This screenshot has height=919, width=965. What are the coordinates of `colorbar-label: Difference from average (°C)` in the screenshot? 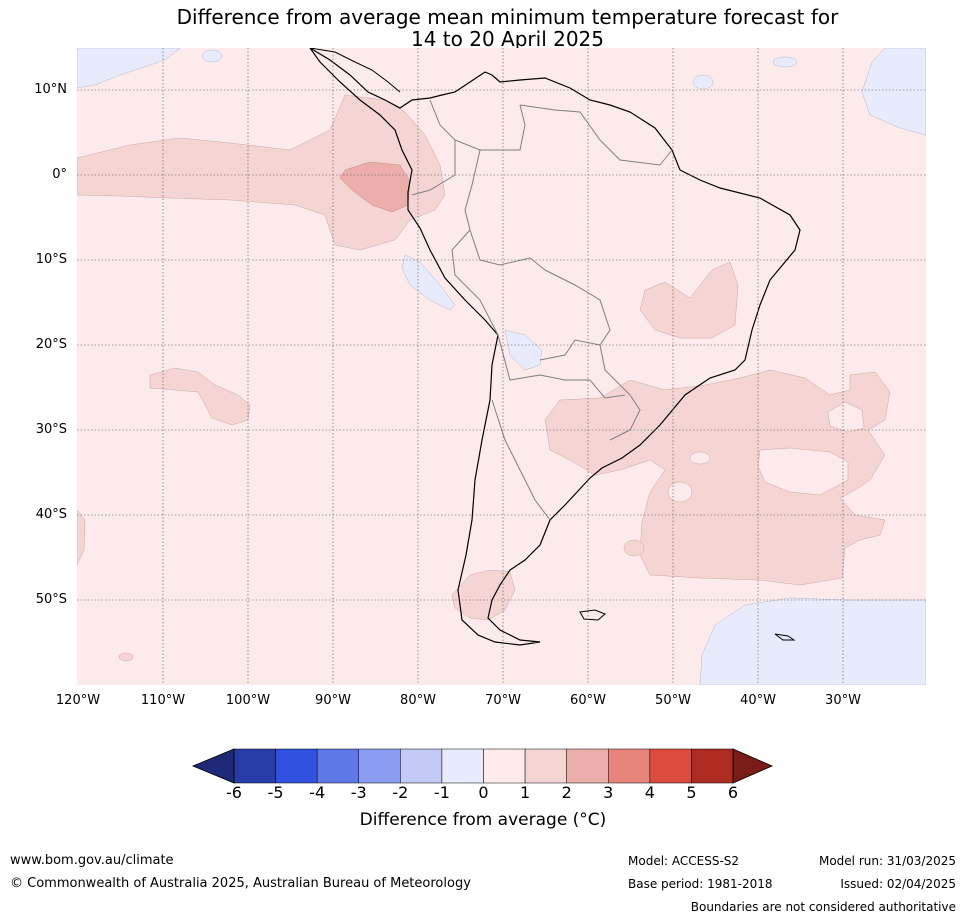 It's located at (483, 820).